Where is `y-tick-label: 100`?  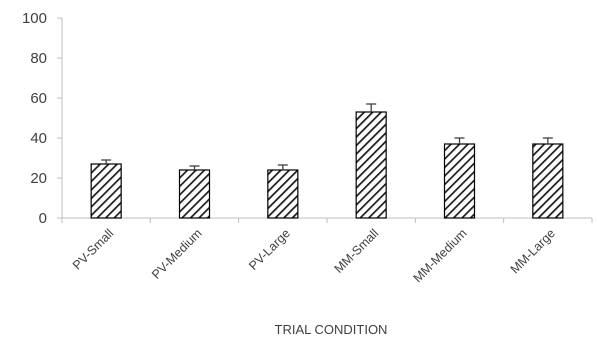
y-tick-label: 100 is located at coordinates (34, 18).